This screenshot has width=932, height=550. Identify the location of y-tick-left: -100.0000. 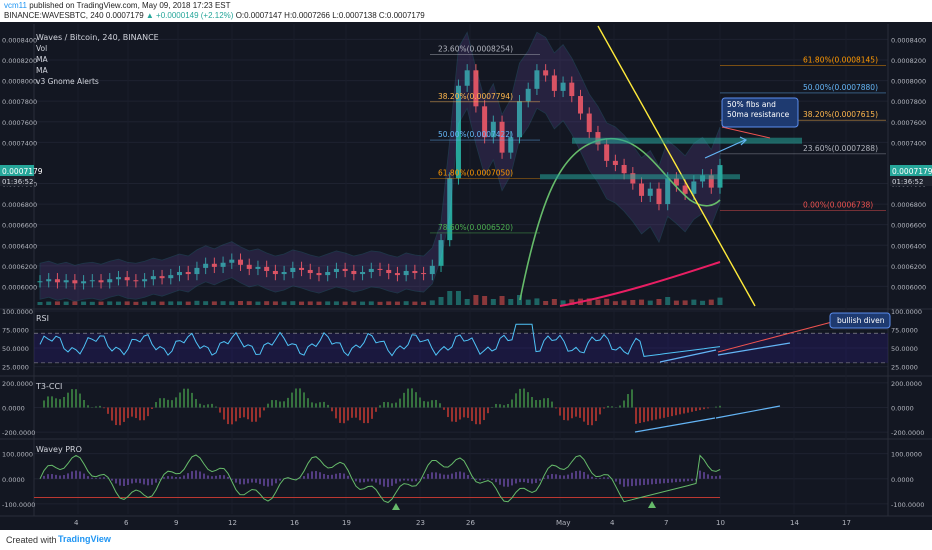
(18, 505).